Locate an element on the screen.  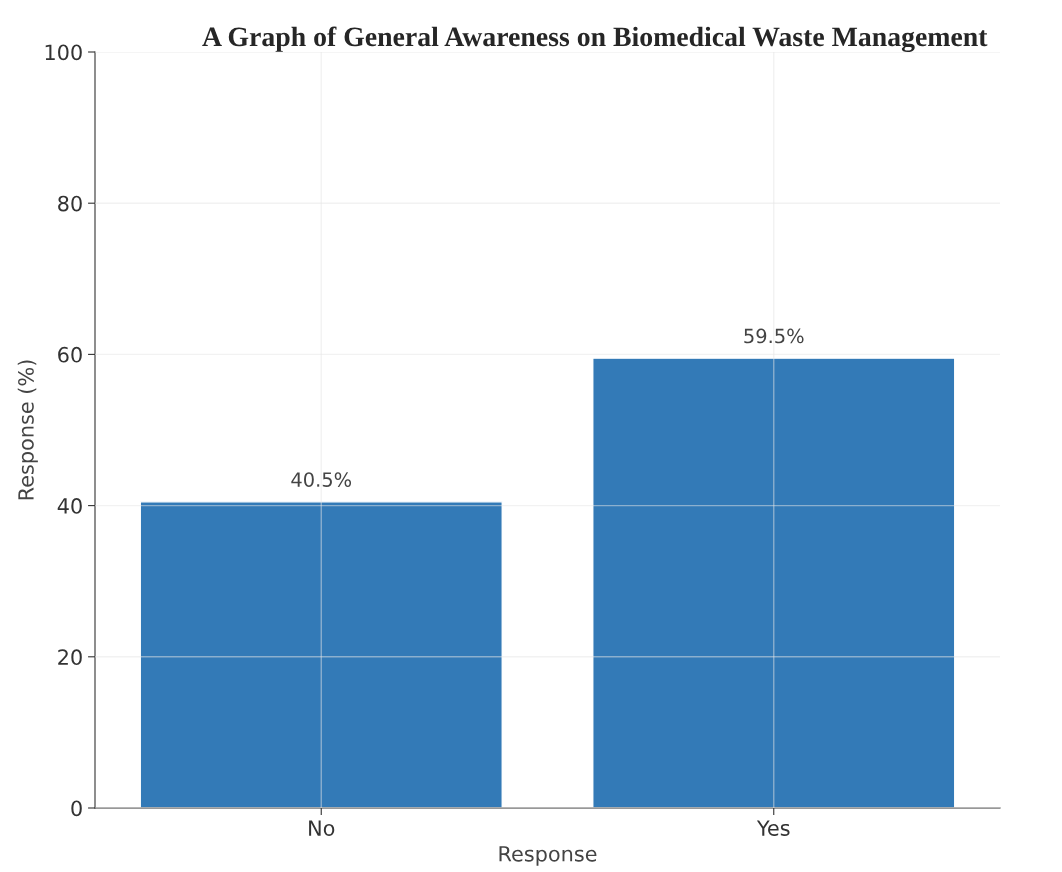
y-tick-label: 0 is located at coordinates (76, 808).